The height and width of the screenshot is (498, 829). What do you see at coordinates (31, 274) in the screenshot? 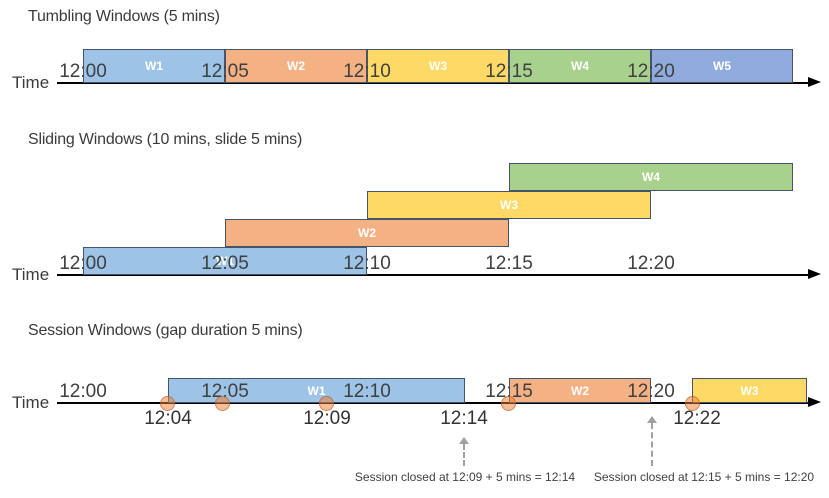
I see `axis-label-sliding: Time` at bounding box center [31, 274].